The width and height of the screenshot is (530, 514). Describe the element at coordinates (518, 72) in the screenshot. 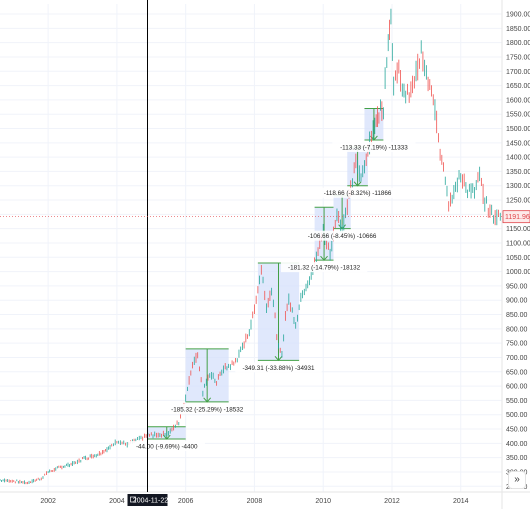

I see `price-tick-label: 1700.00` at that location.